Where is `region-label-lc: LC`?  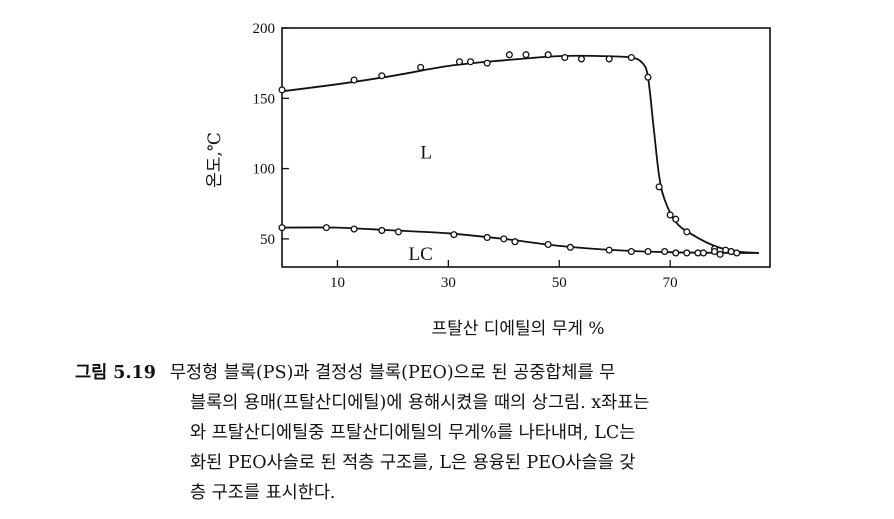 region-label-lc: LC is located at coordinates (420, 254).